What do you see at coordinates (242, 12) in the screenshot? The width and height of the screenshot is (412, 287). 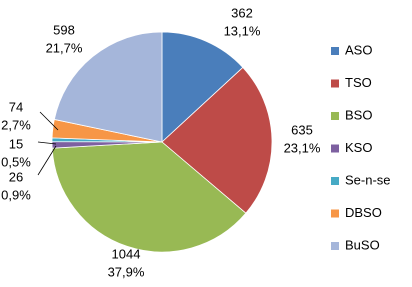 I see `data-label: 362` at bounding box center [242, 12].